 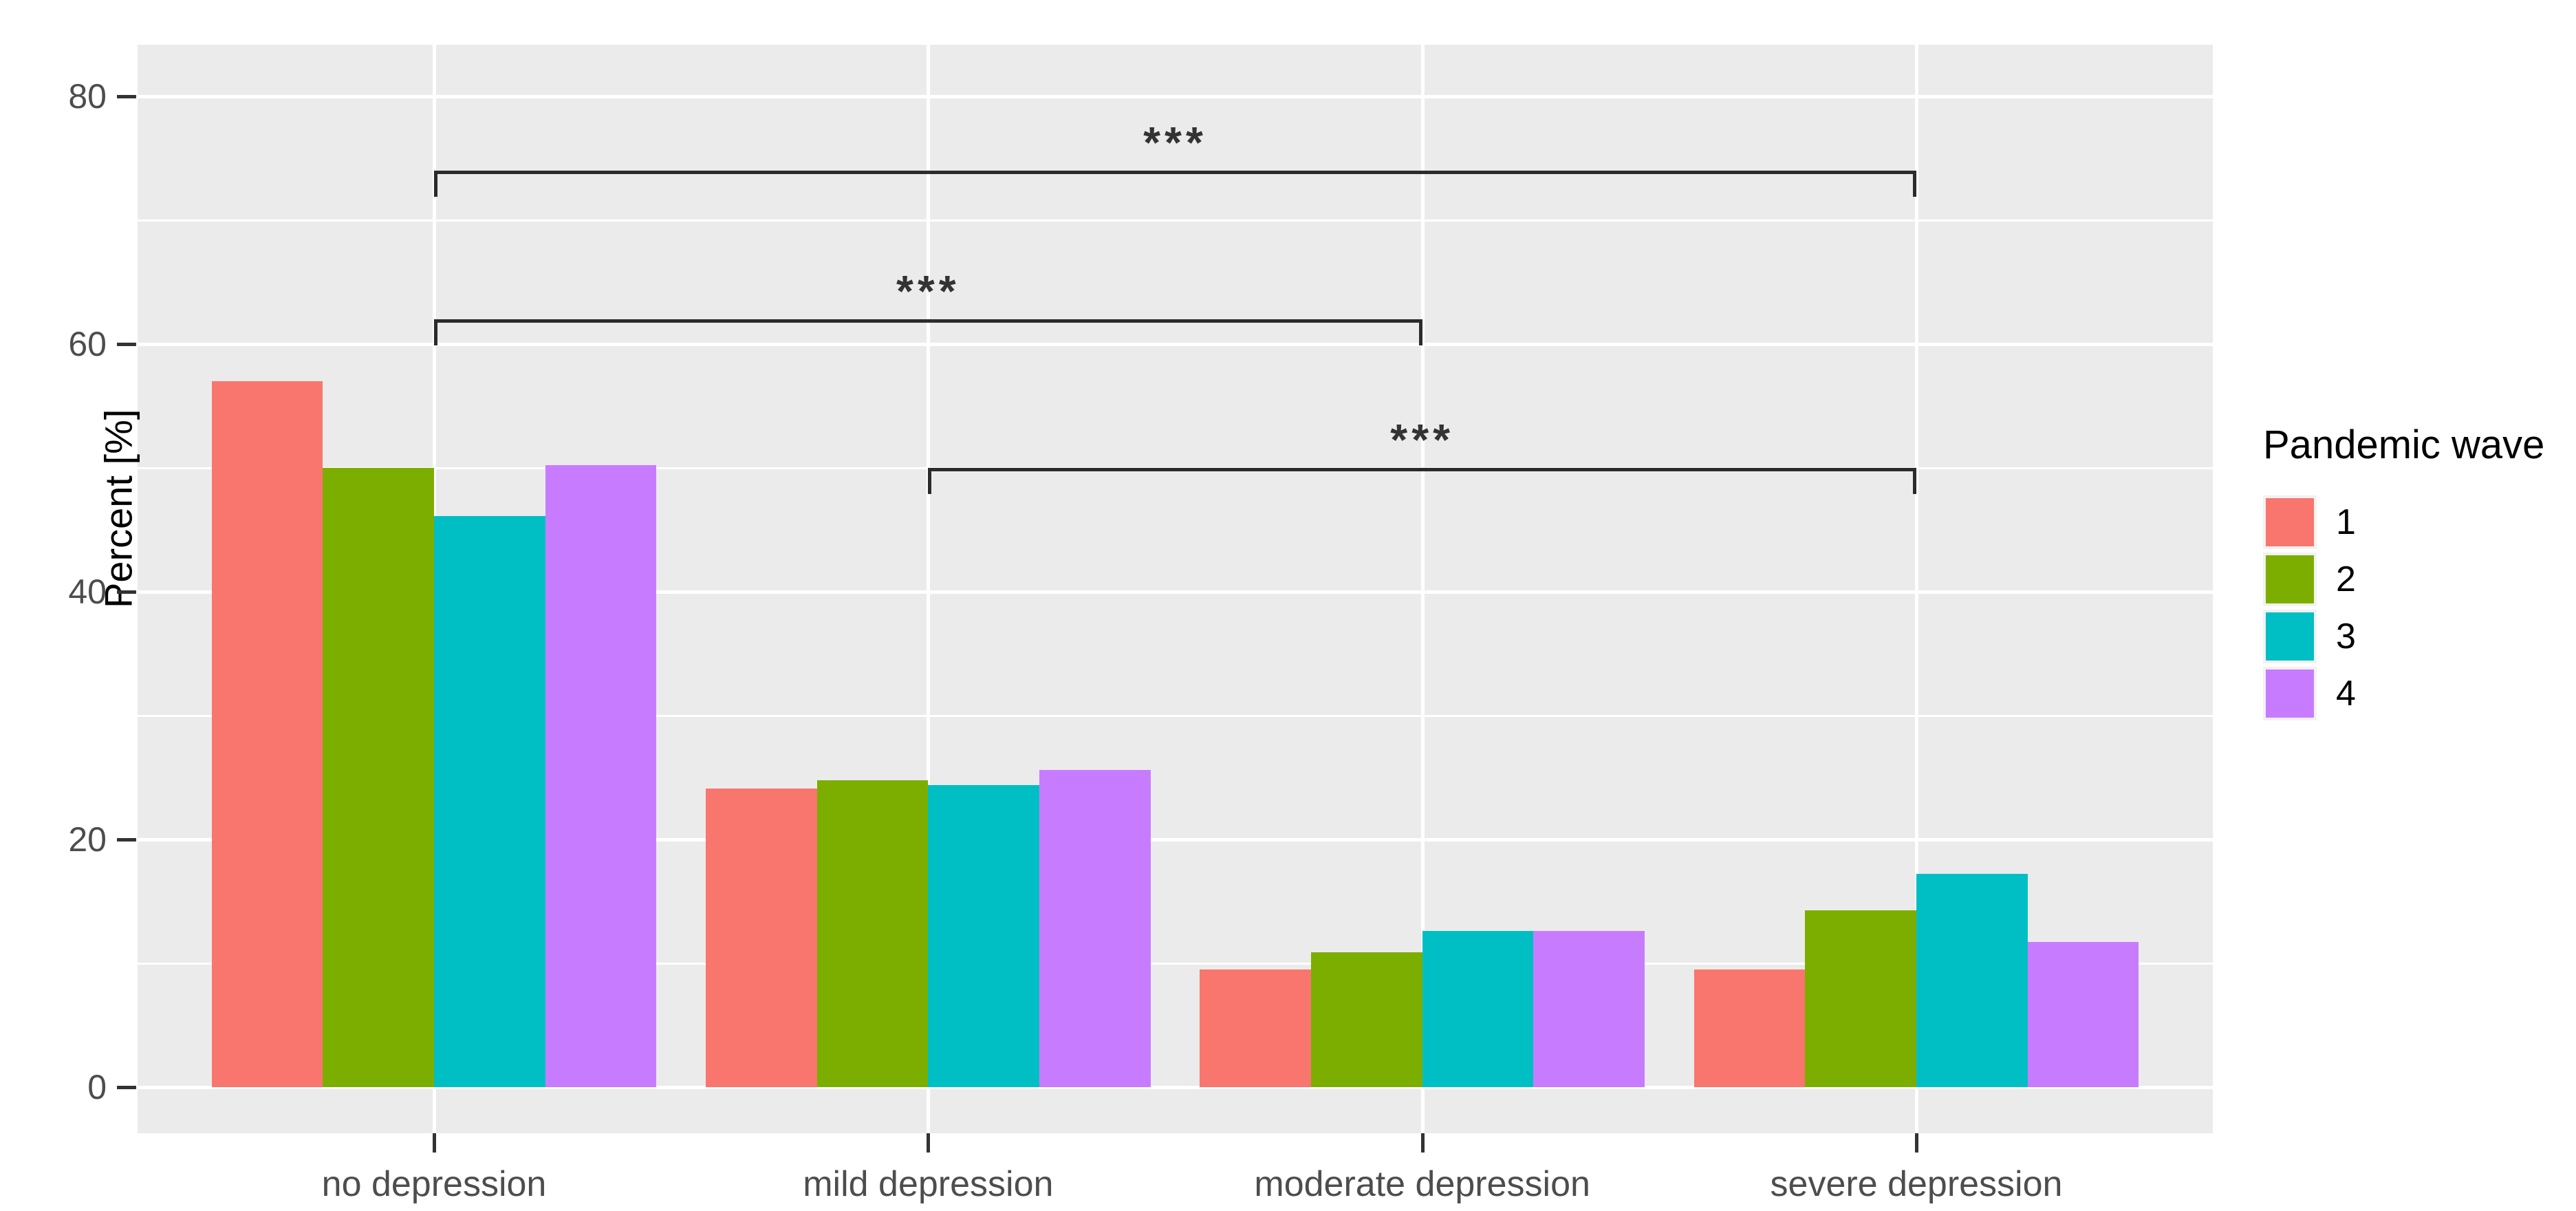 I want to click on x-tick-label-1: no depression, so click(x=434, y=1184).